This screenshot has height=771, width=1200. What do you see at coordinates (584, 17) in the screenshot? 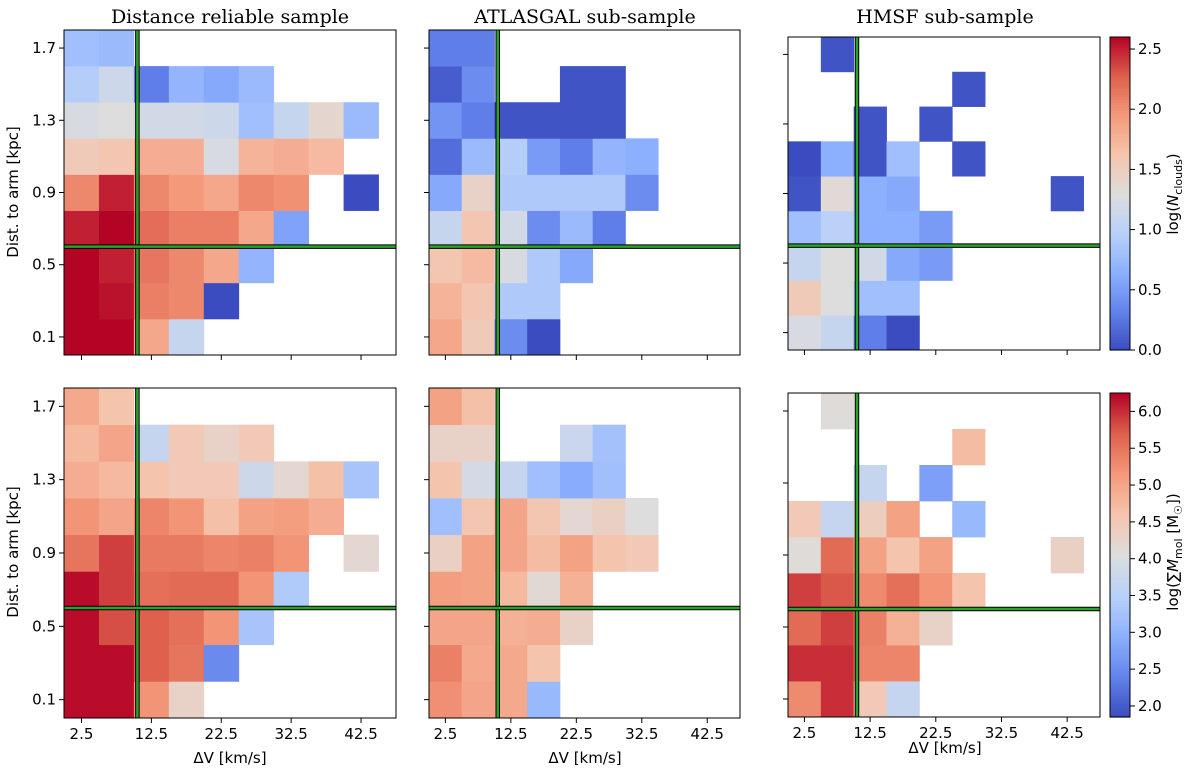
I see `title-atlasgal: ATLASGAL sub-sample` at bounding box center [584, 17].